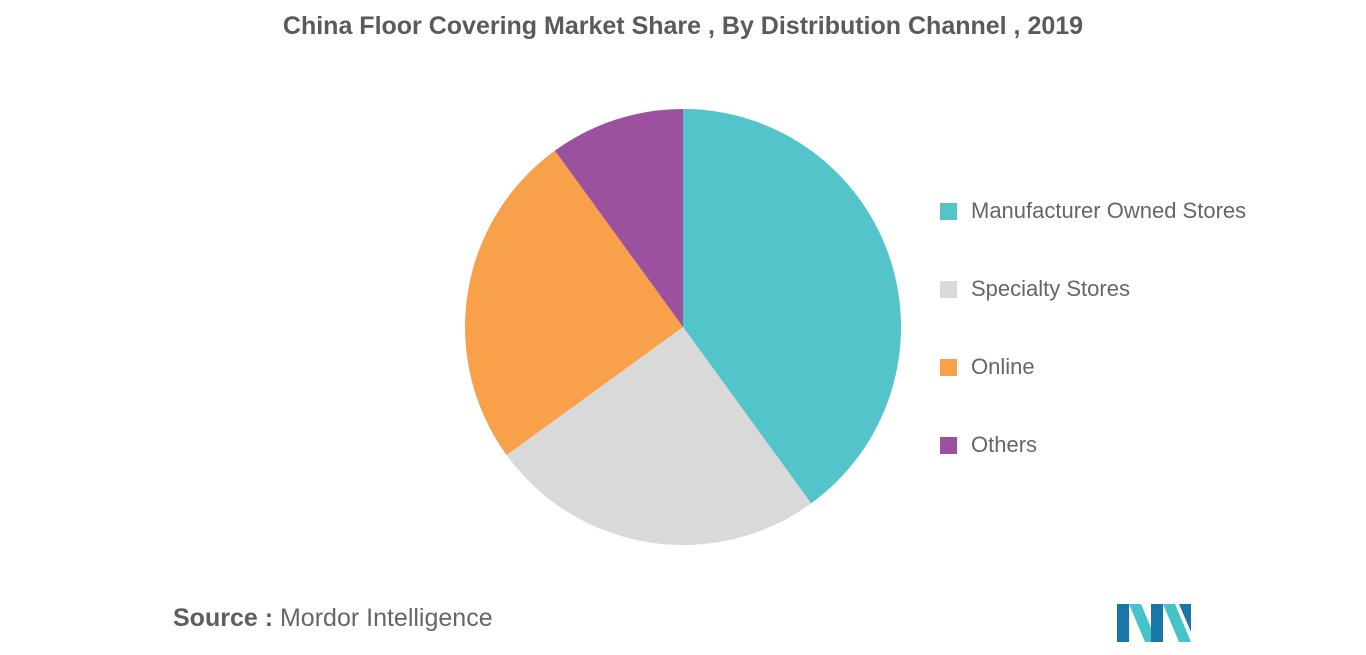  I want to click on source-note: Source : Mordor Intelligence, so click(333, 618).